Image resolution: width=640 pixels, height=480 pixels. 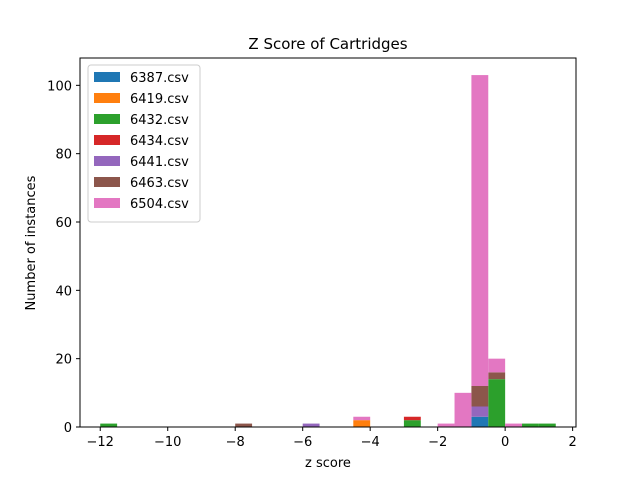 What do you see at coordinates (370, 442) in the screenshot?
I see `x-tick-label: −4` at bounding box center [370, 442].